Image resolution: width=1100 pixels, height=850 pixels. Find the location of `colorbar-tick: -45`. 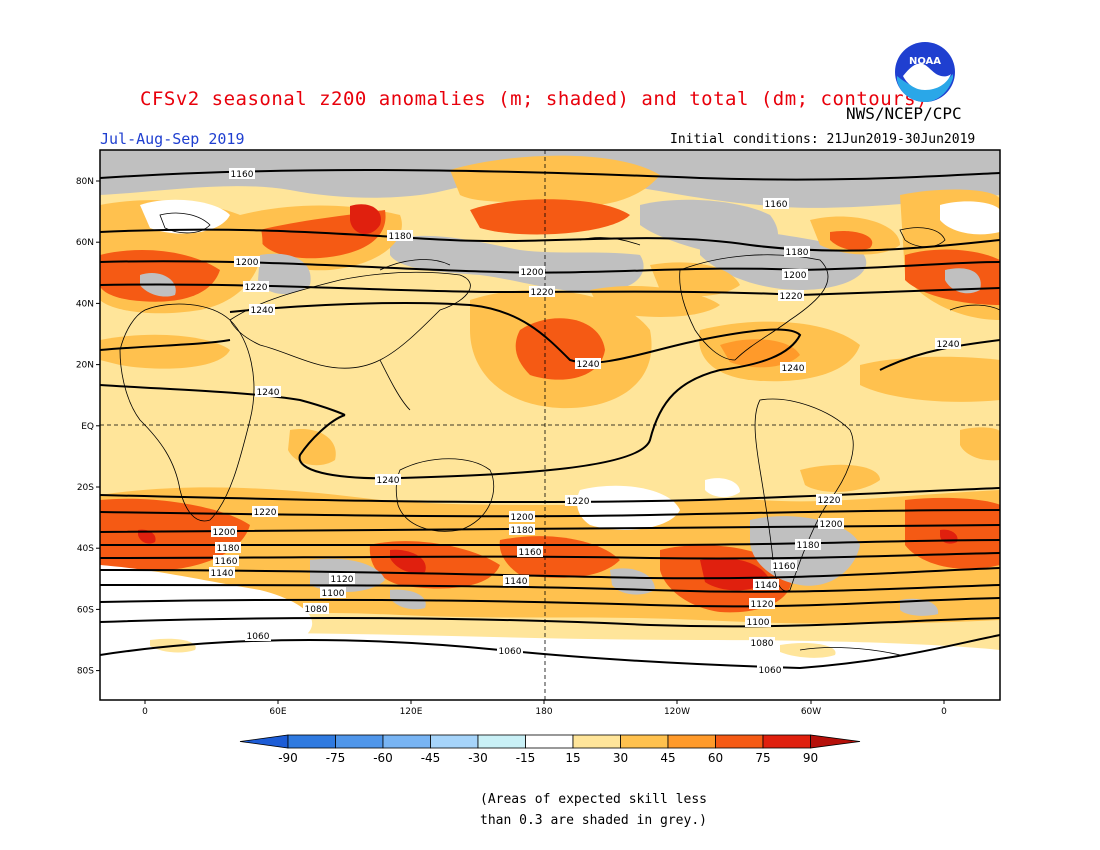

colorbar-tick: -45 is located at coordinates (431, 758).